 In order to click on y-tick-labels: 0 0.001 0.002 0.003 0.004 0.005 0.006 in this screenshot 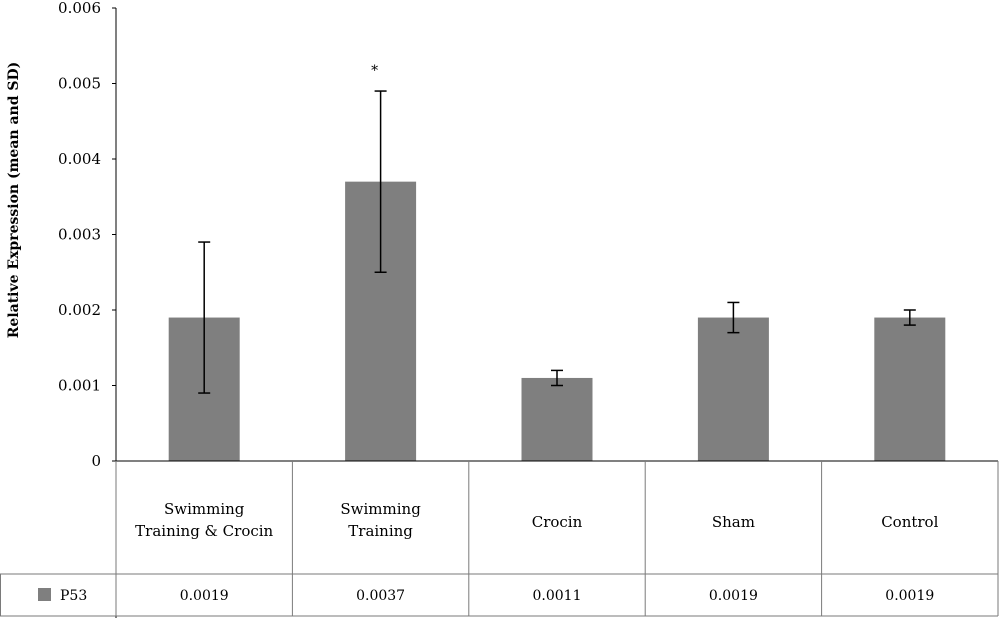, I will do `click(87, 235)`.